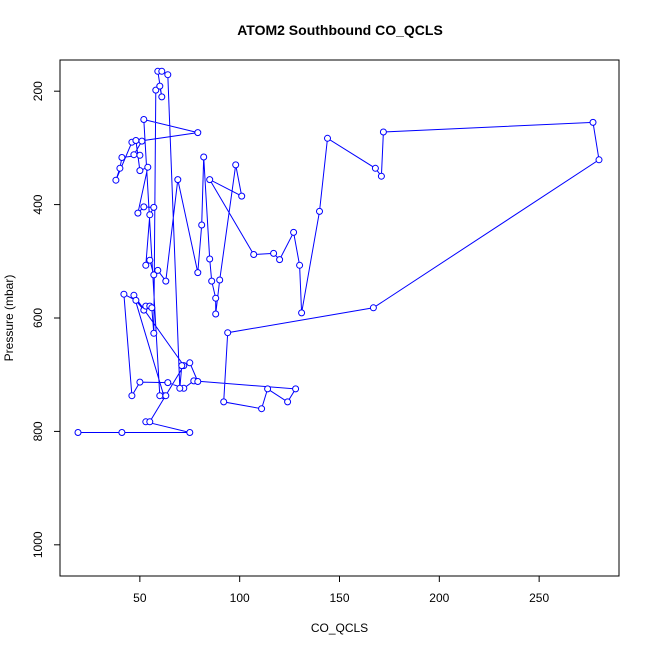 The height and width of the screenshot is (650, 650). What do you see at coordinates (140, 598) in the screenshot?
I see `x-tick-label: 50` at bounding box center [140, 598].